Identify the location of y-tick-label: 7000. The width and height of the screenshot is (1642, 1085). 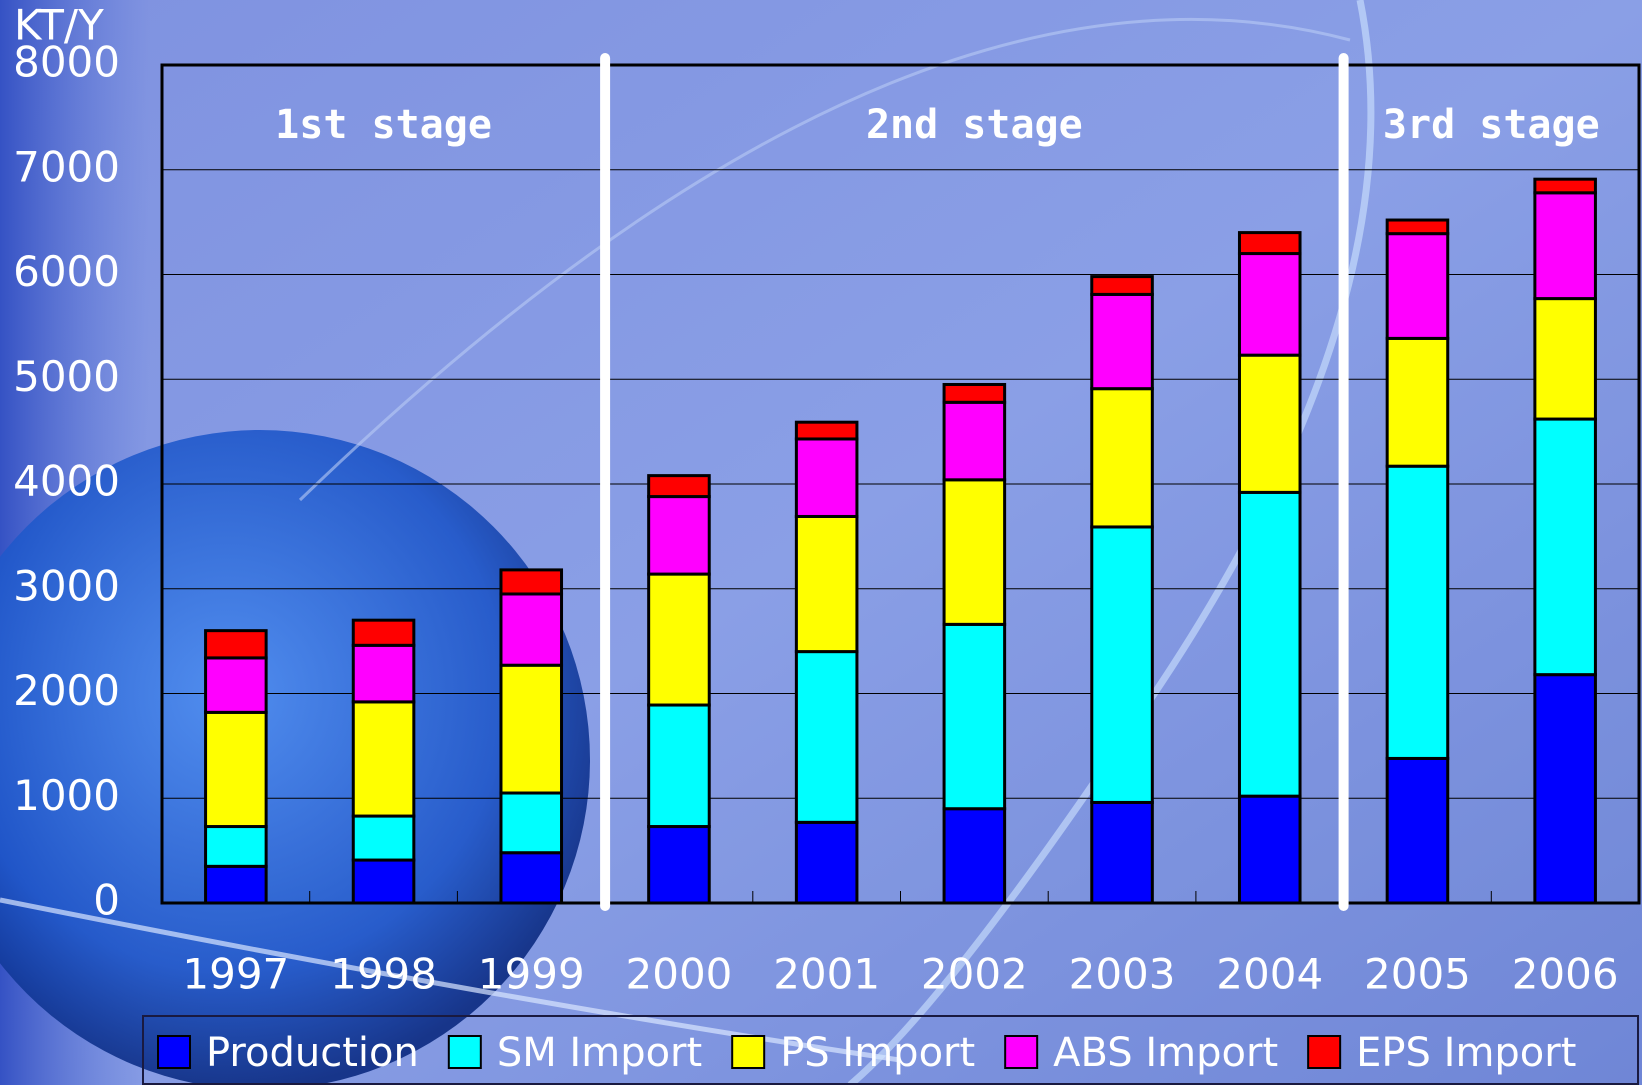
(66, 166).